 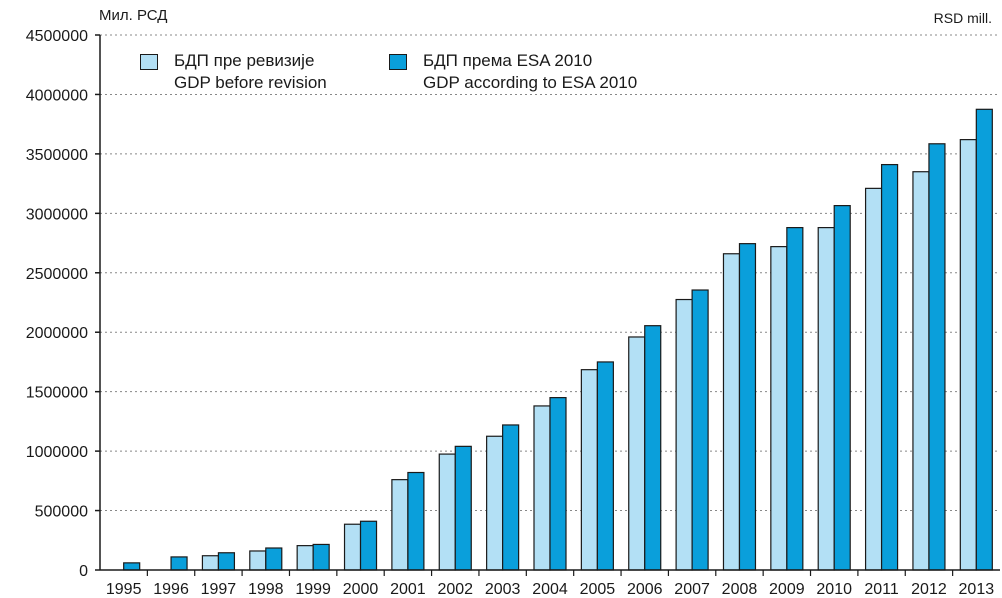 I want to click on x-tick-label: 2008, so click(x=740, y=589).